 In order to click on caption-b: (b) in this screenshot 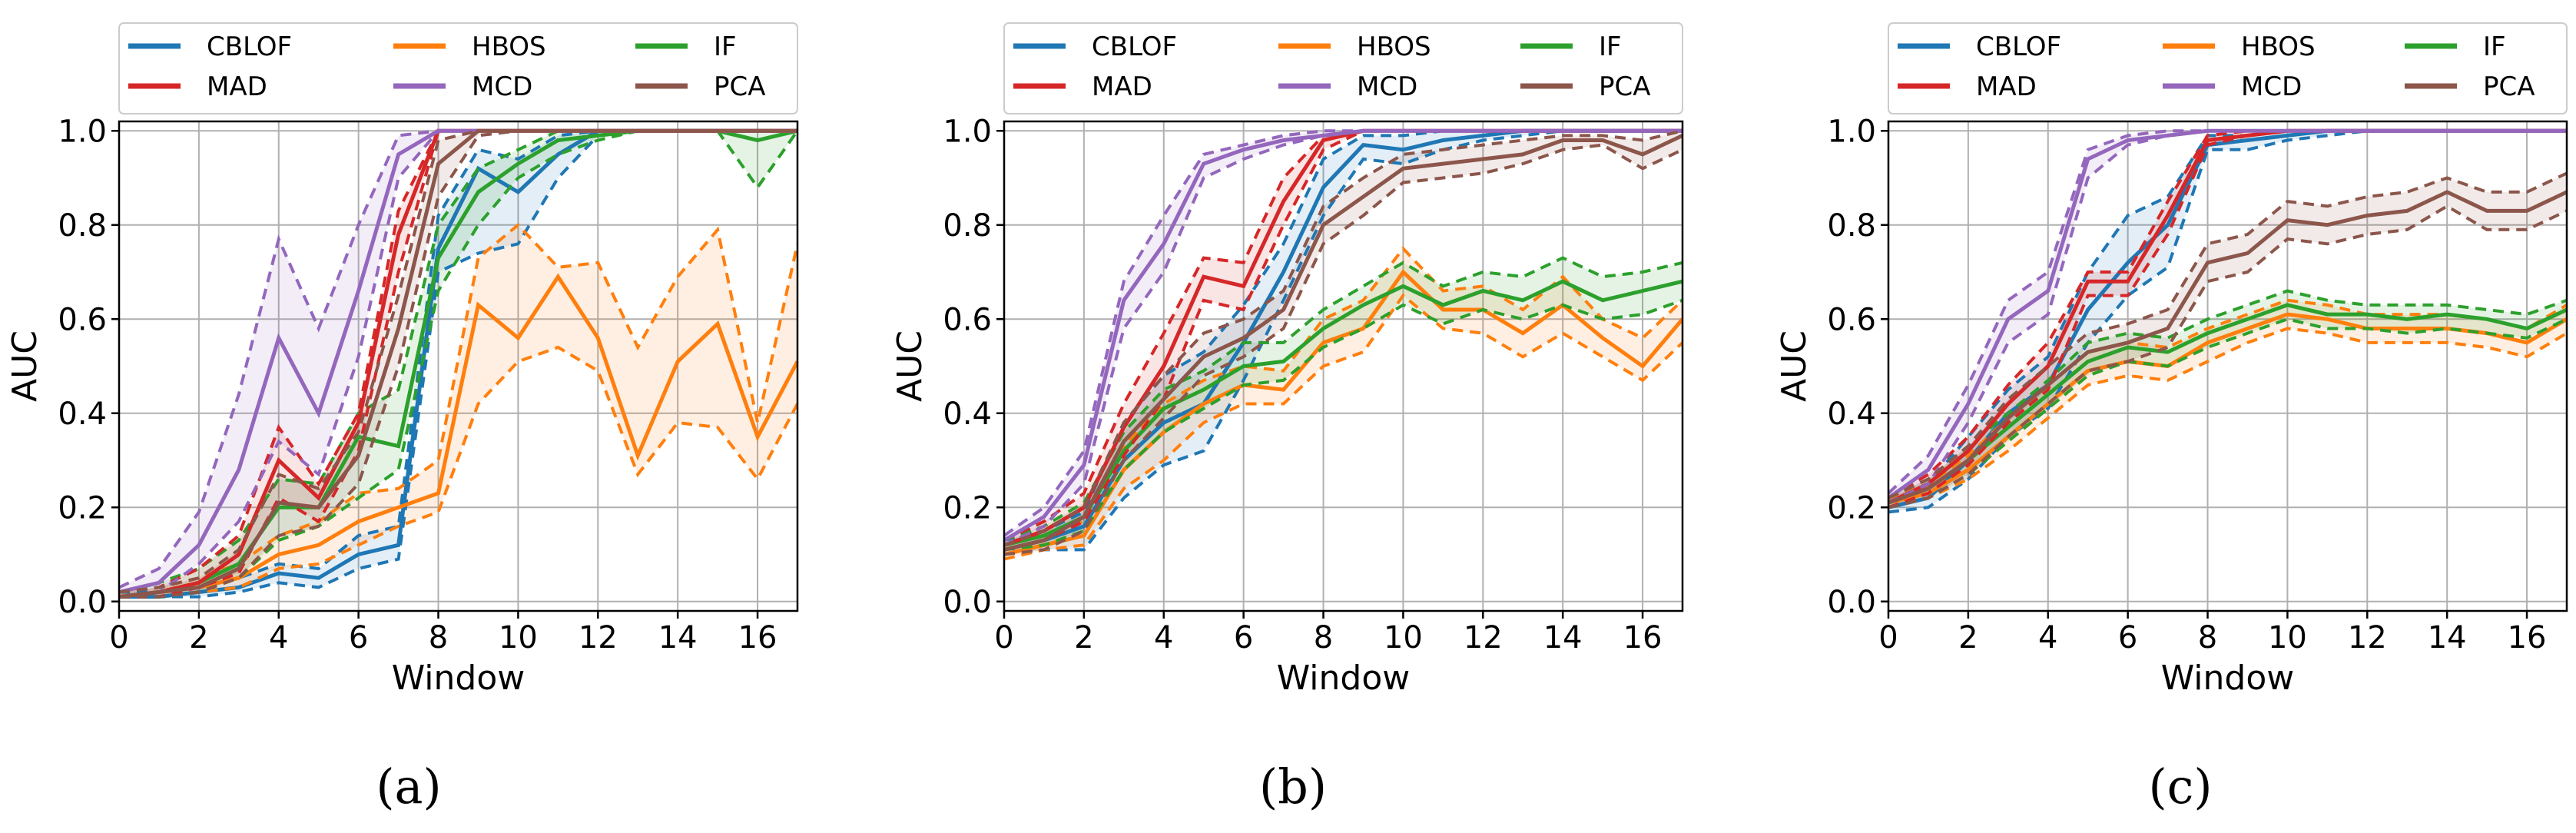, I will do `click(1293, 786)`.